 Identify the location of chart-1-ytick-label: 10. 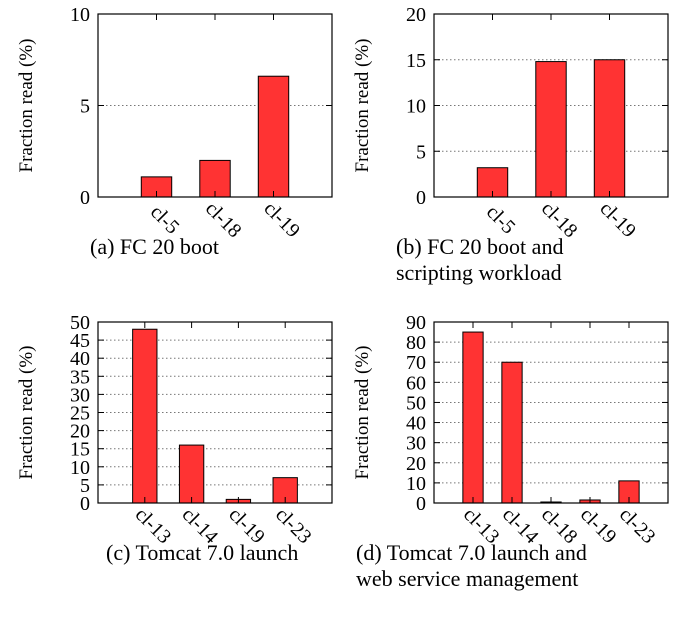
(80, 15).